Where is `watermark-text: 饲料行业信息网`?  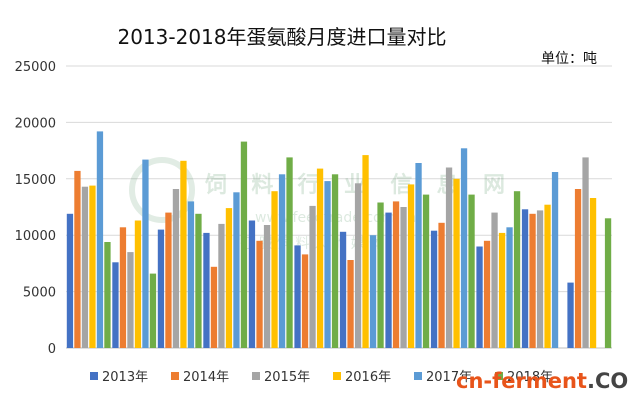
watermark-text: 饲料行业信息网 is located at coordinates (354, 185).